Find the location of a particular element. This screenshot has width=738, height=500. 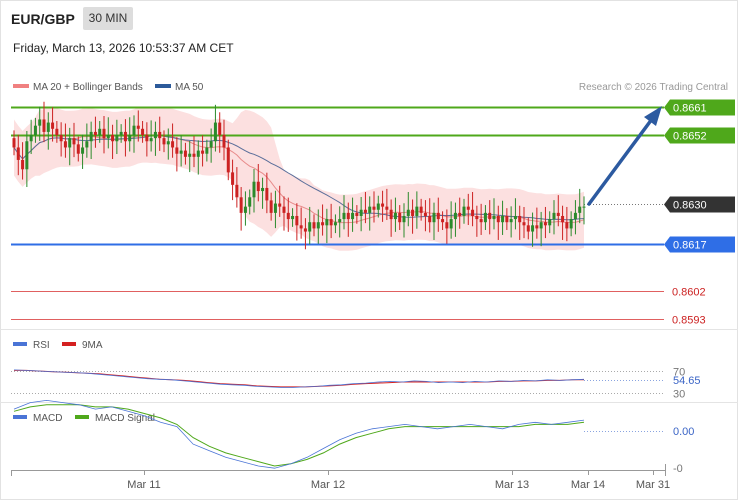

ma20-legend-label: MA 20 + Bollinger Bands is located at coordinates (88, 87).